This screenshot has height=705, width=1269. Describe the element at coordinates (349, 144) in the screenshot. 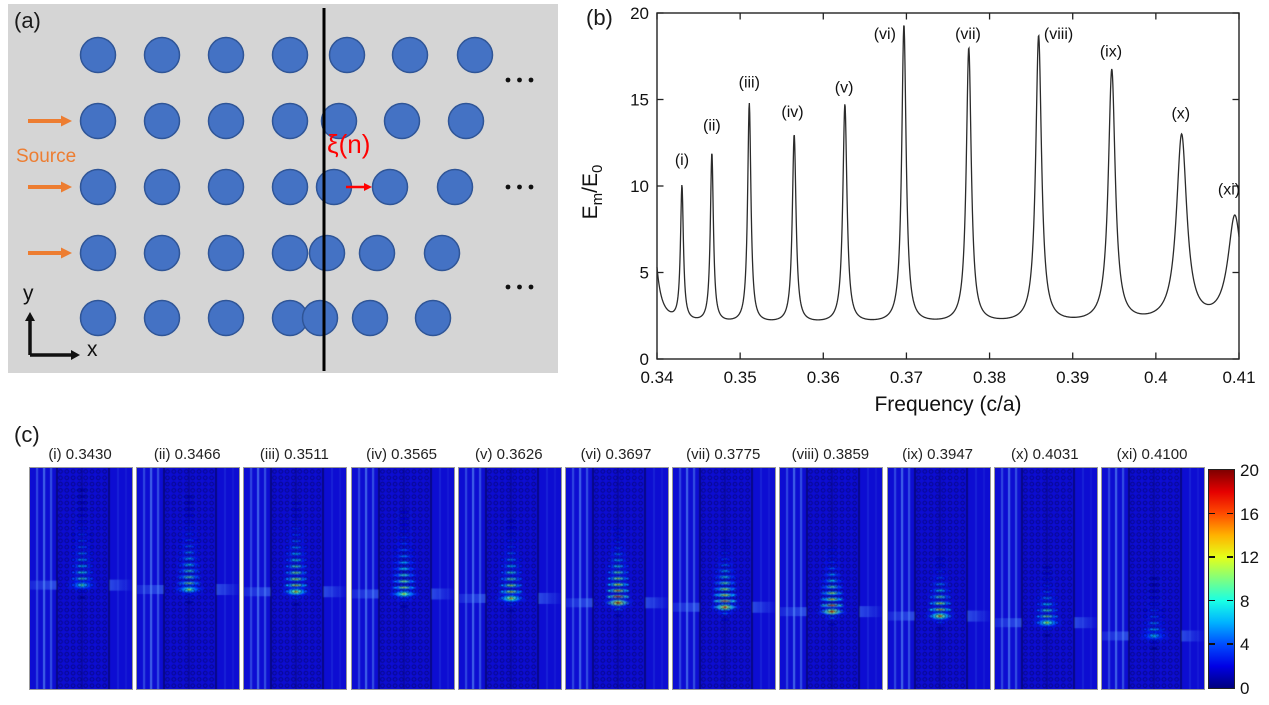

I see `xi-offset-label: ξ(n)` at that location.